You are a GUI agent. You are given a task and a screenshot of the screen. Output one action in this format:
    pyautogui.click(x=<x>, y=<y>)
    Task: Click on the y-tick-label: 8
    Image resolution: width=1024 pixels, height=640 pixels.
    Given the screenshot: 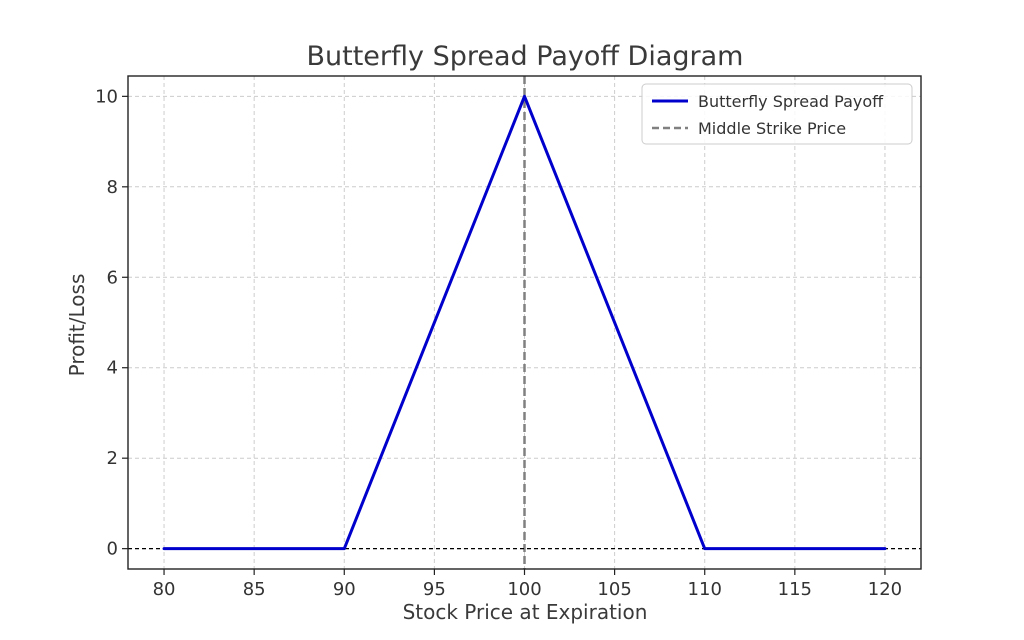 What is the action you would take?
    pyautogui.click(x=112, y=187)
    